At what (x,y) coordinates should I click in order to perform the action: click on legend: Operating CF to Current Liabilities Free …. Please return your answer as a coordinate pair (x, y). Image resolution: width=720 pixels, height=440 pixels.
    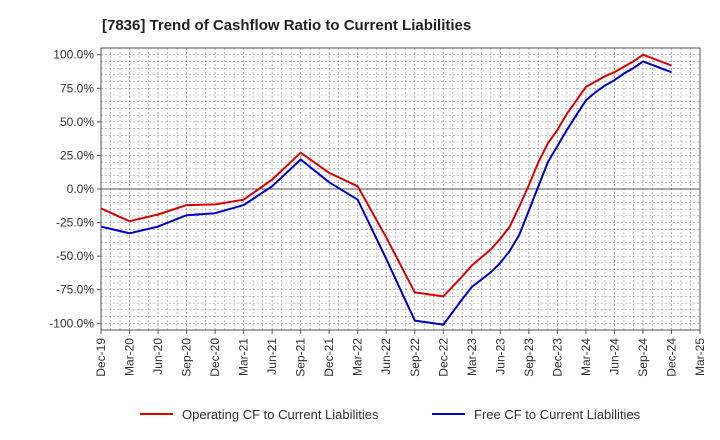
    Looking at the image, I should click on (390, 414).